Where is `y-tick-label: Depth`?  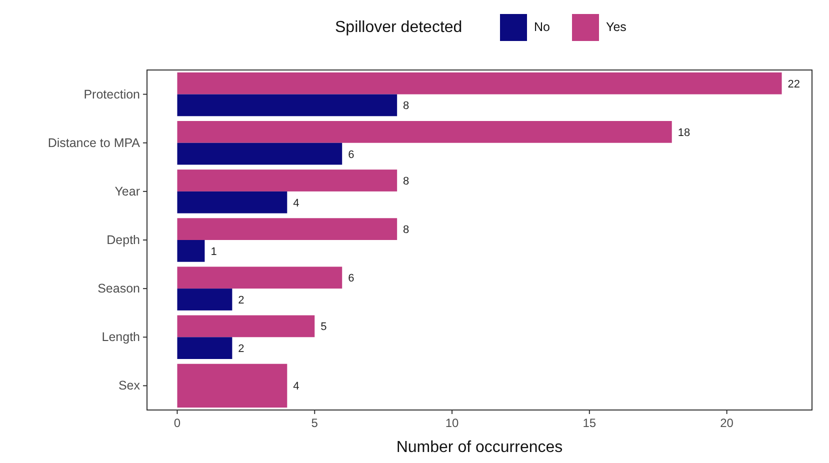
y-tick-label: Depth is located at coordinates (123, 240).